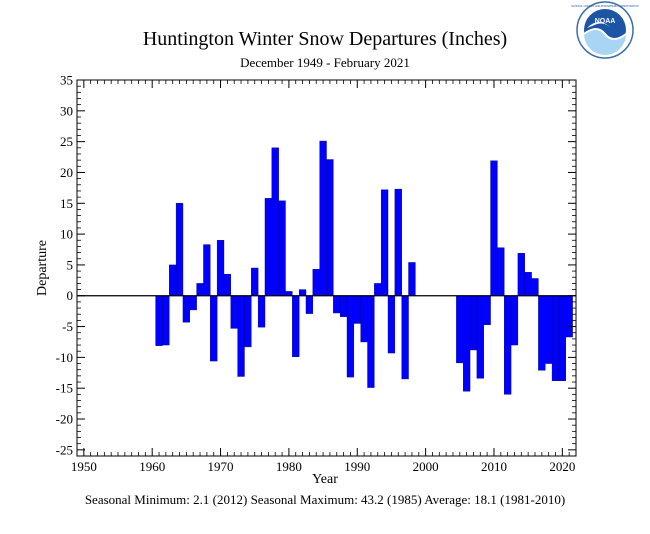  What do you see at coordinates (384, 242) in the screenshot?
I see `bar-1994` at bounding box center [384, 242].